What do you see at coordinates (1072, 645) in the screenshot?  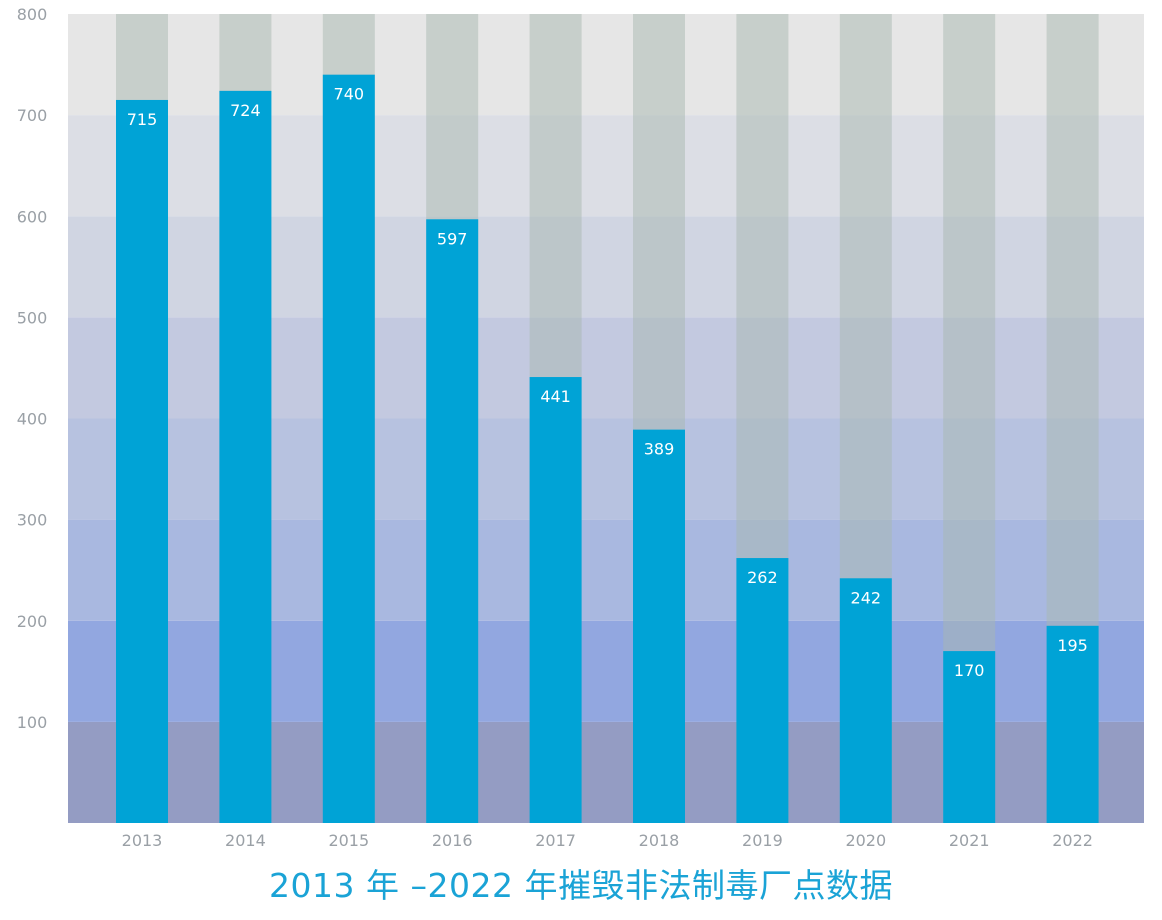 I see `bar-value-label: 195` at bounding box center [1072, 645].